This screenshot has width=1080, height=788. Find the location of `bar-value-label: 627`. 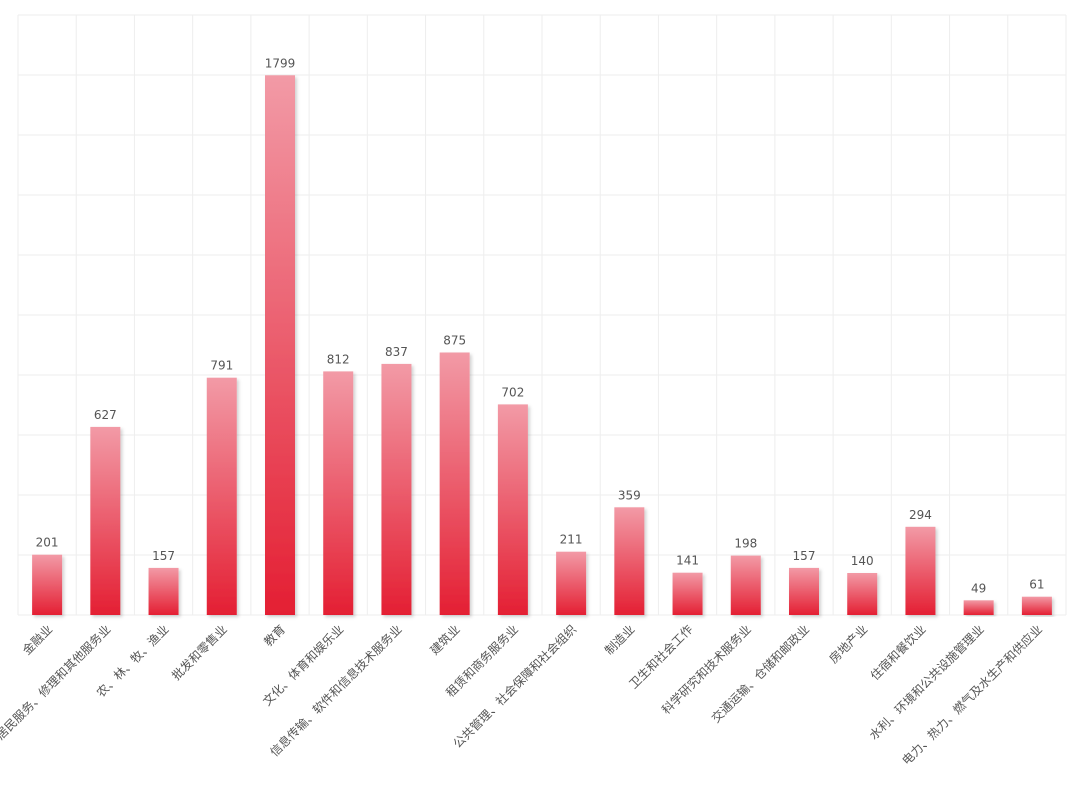

bar-value-label: 627 is located at coordinates (105, 415).